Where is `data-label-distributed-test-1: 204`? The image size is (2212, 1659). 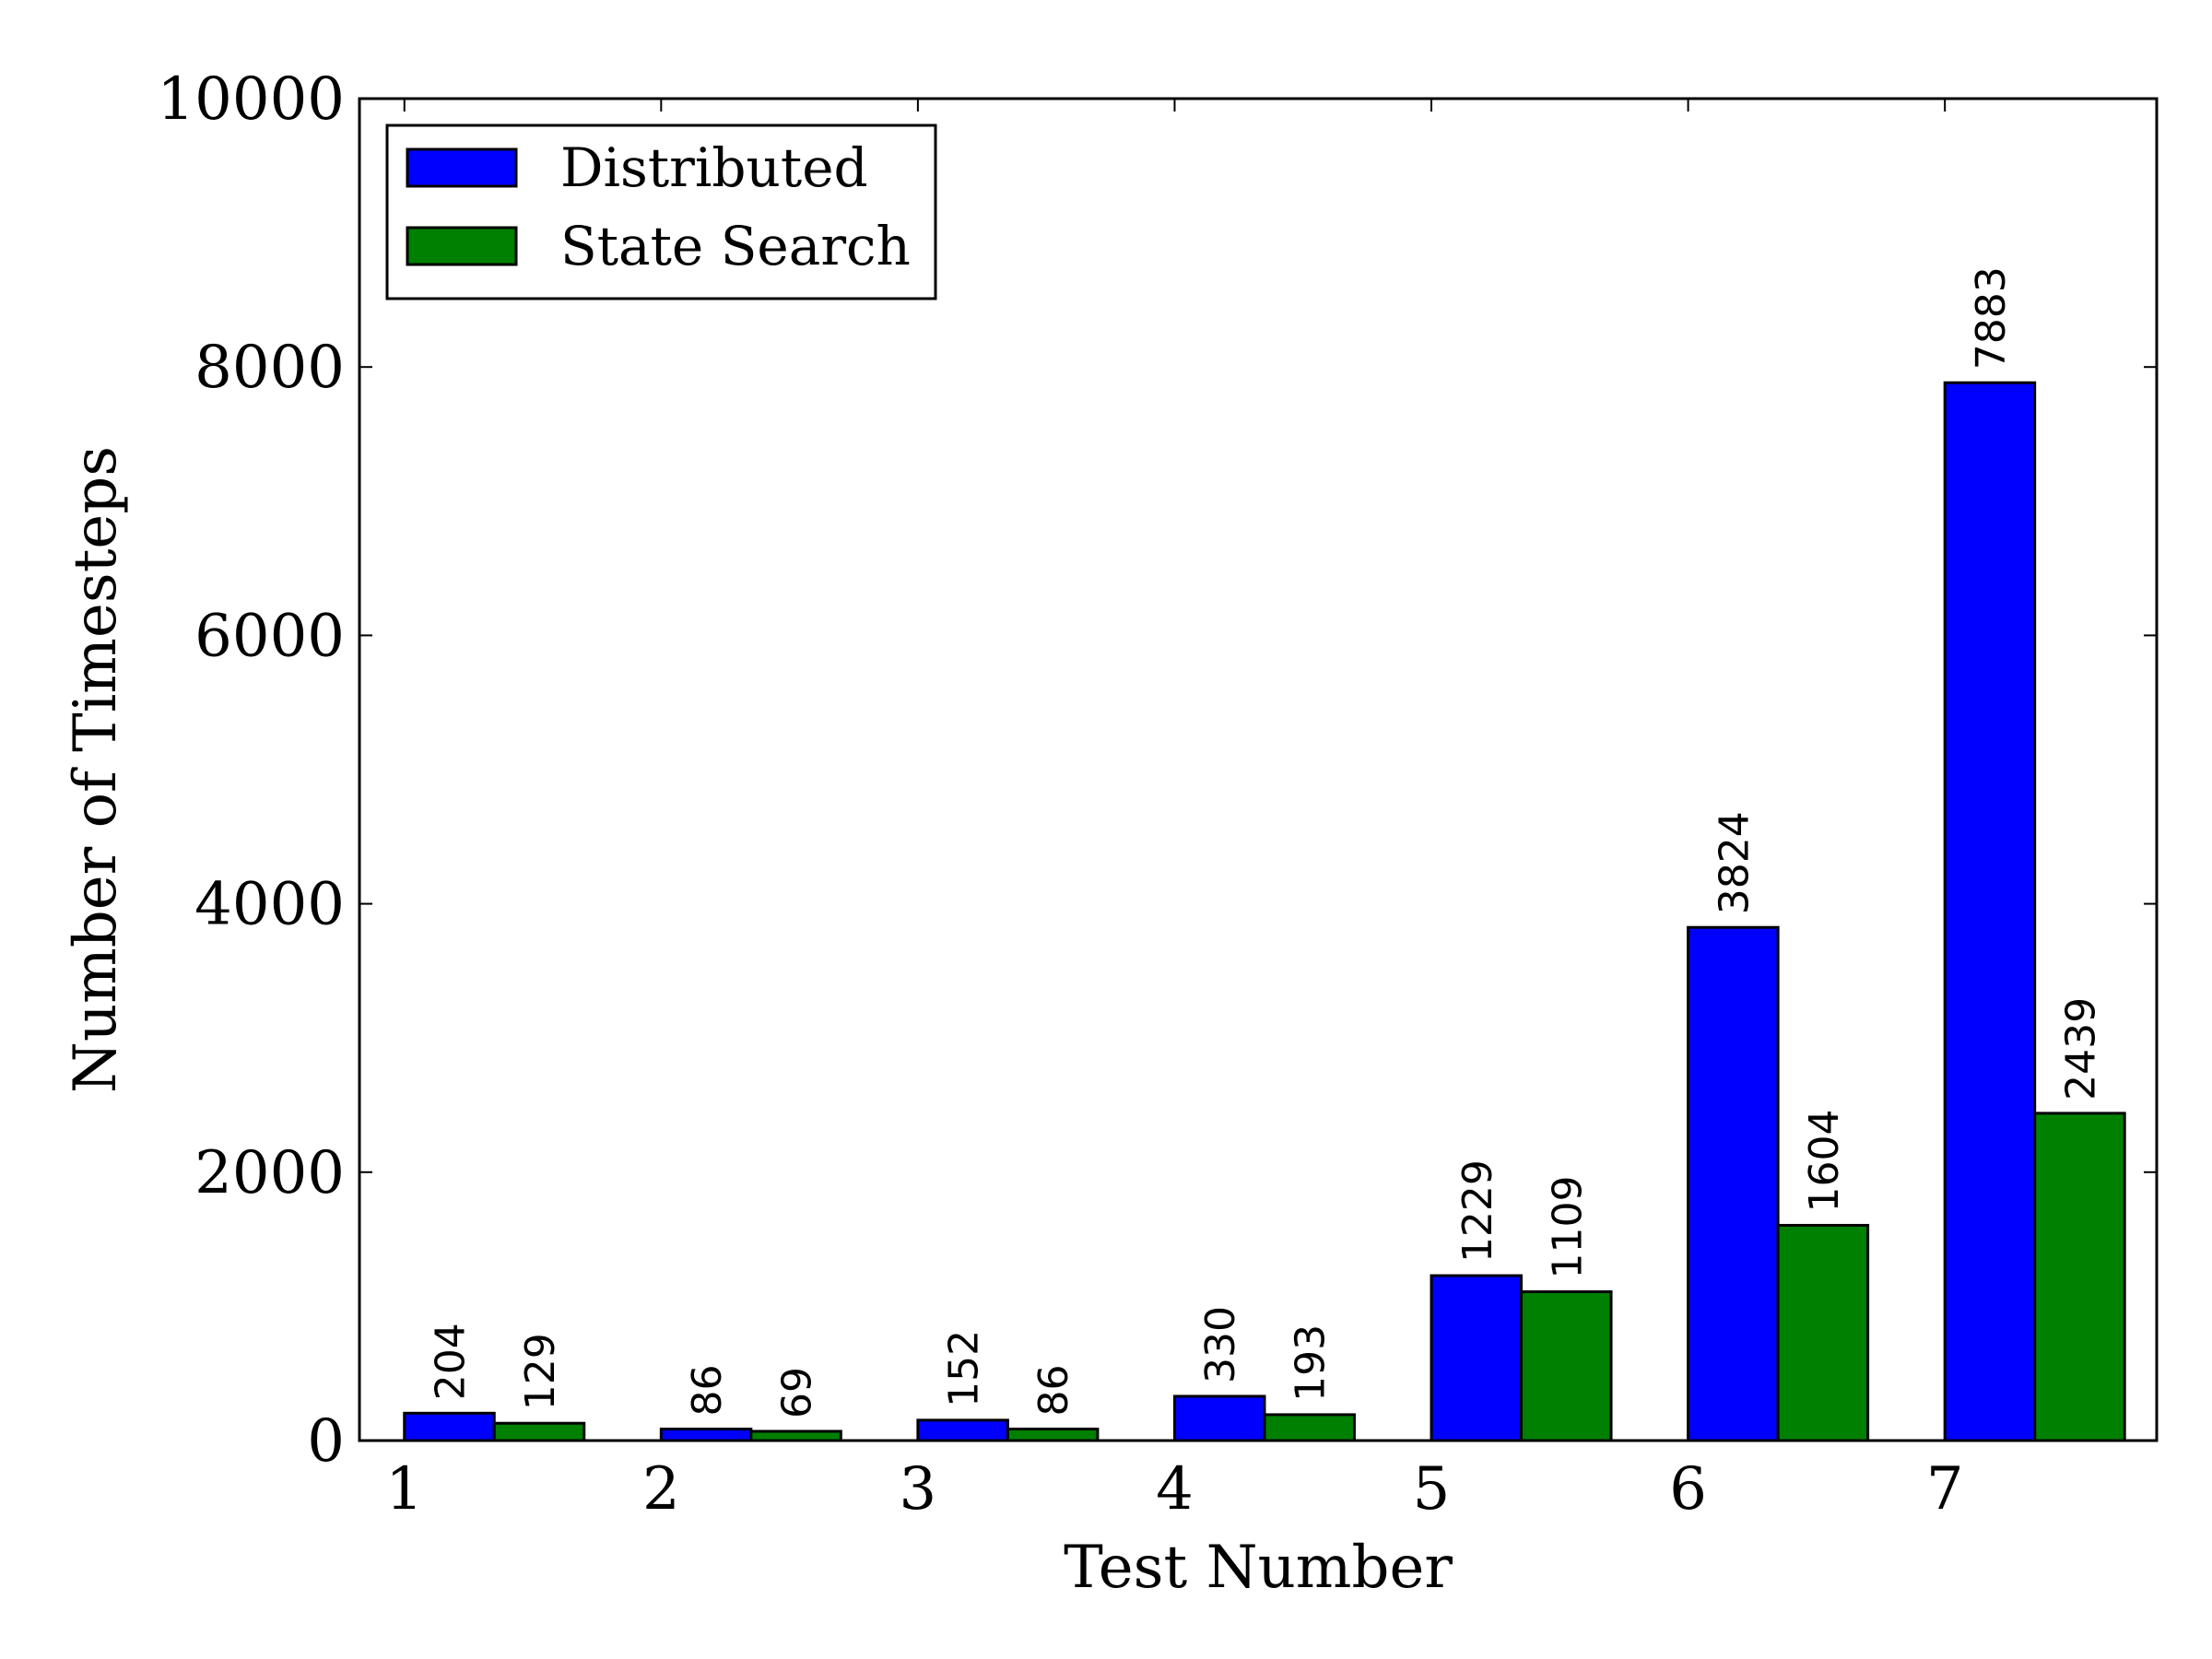 data-label-distributed-test-1: 204 is located at coordinates (451, 1361).